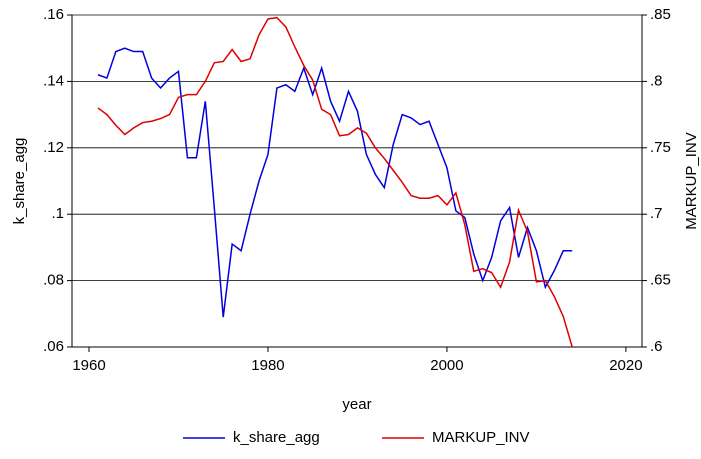 The height and width of the screenshot is (459, 701). Describe the element at coordinates (446, 365) in the screenshot. I see `x-tick-label: 2000` at that location.